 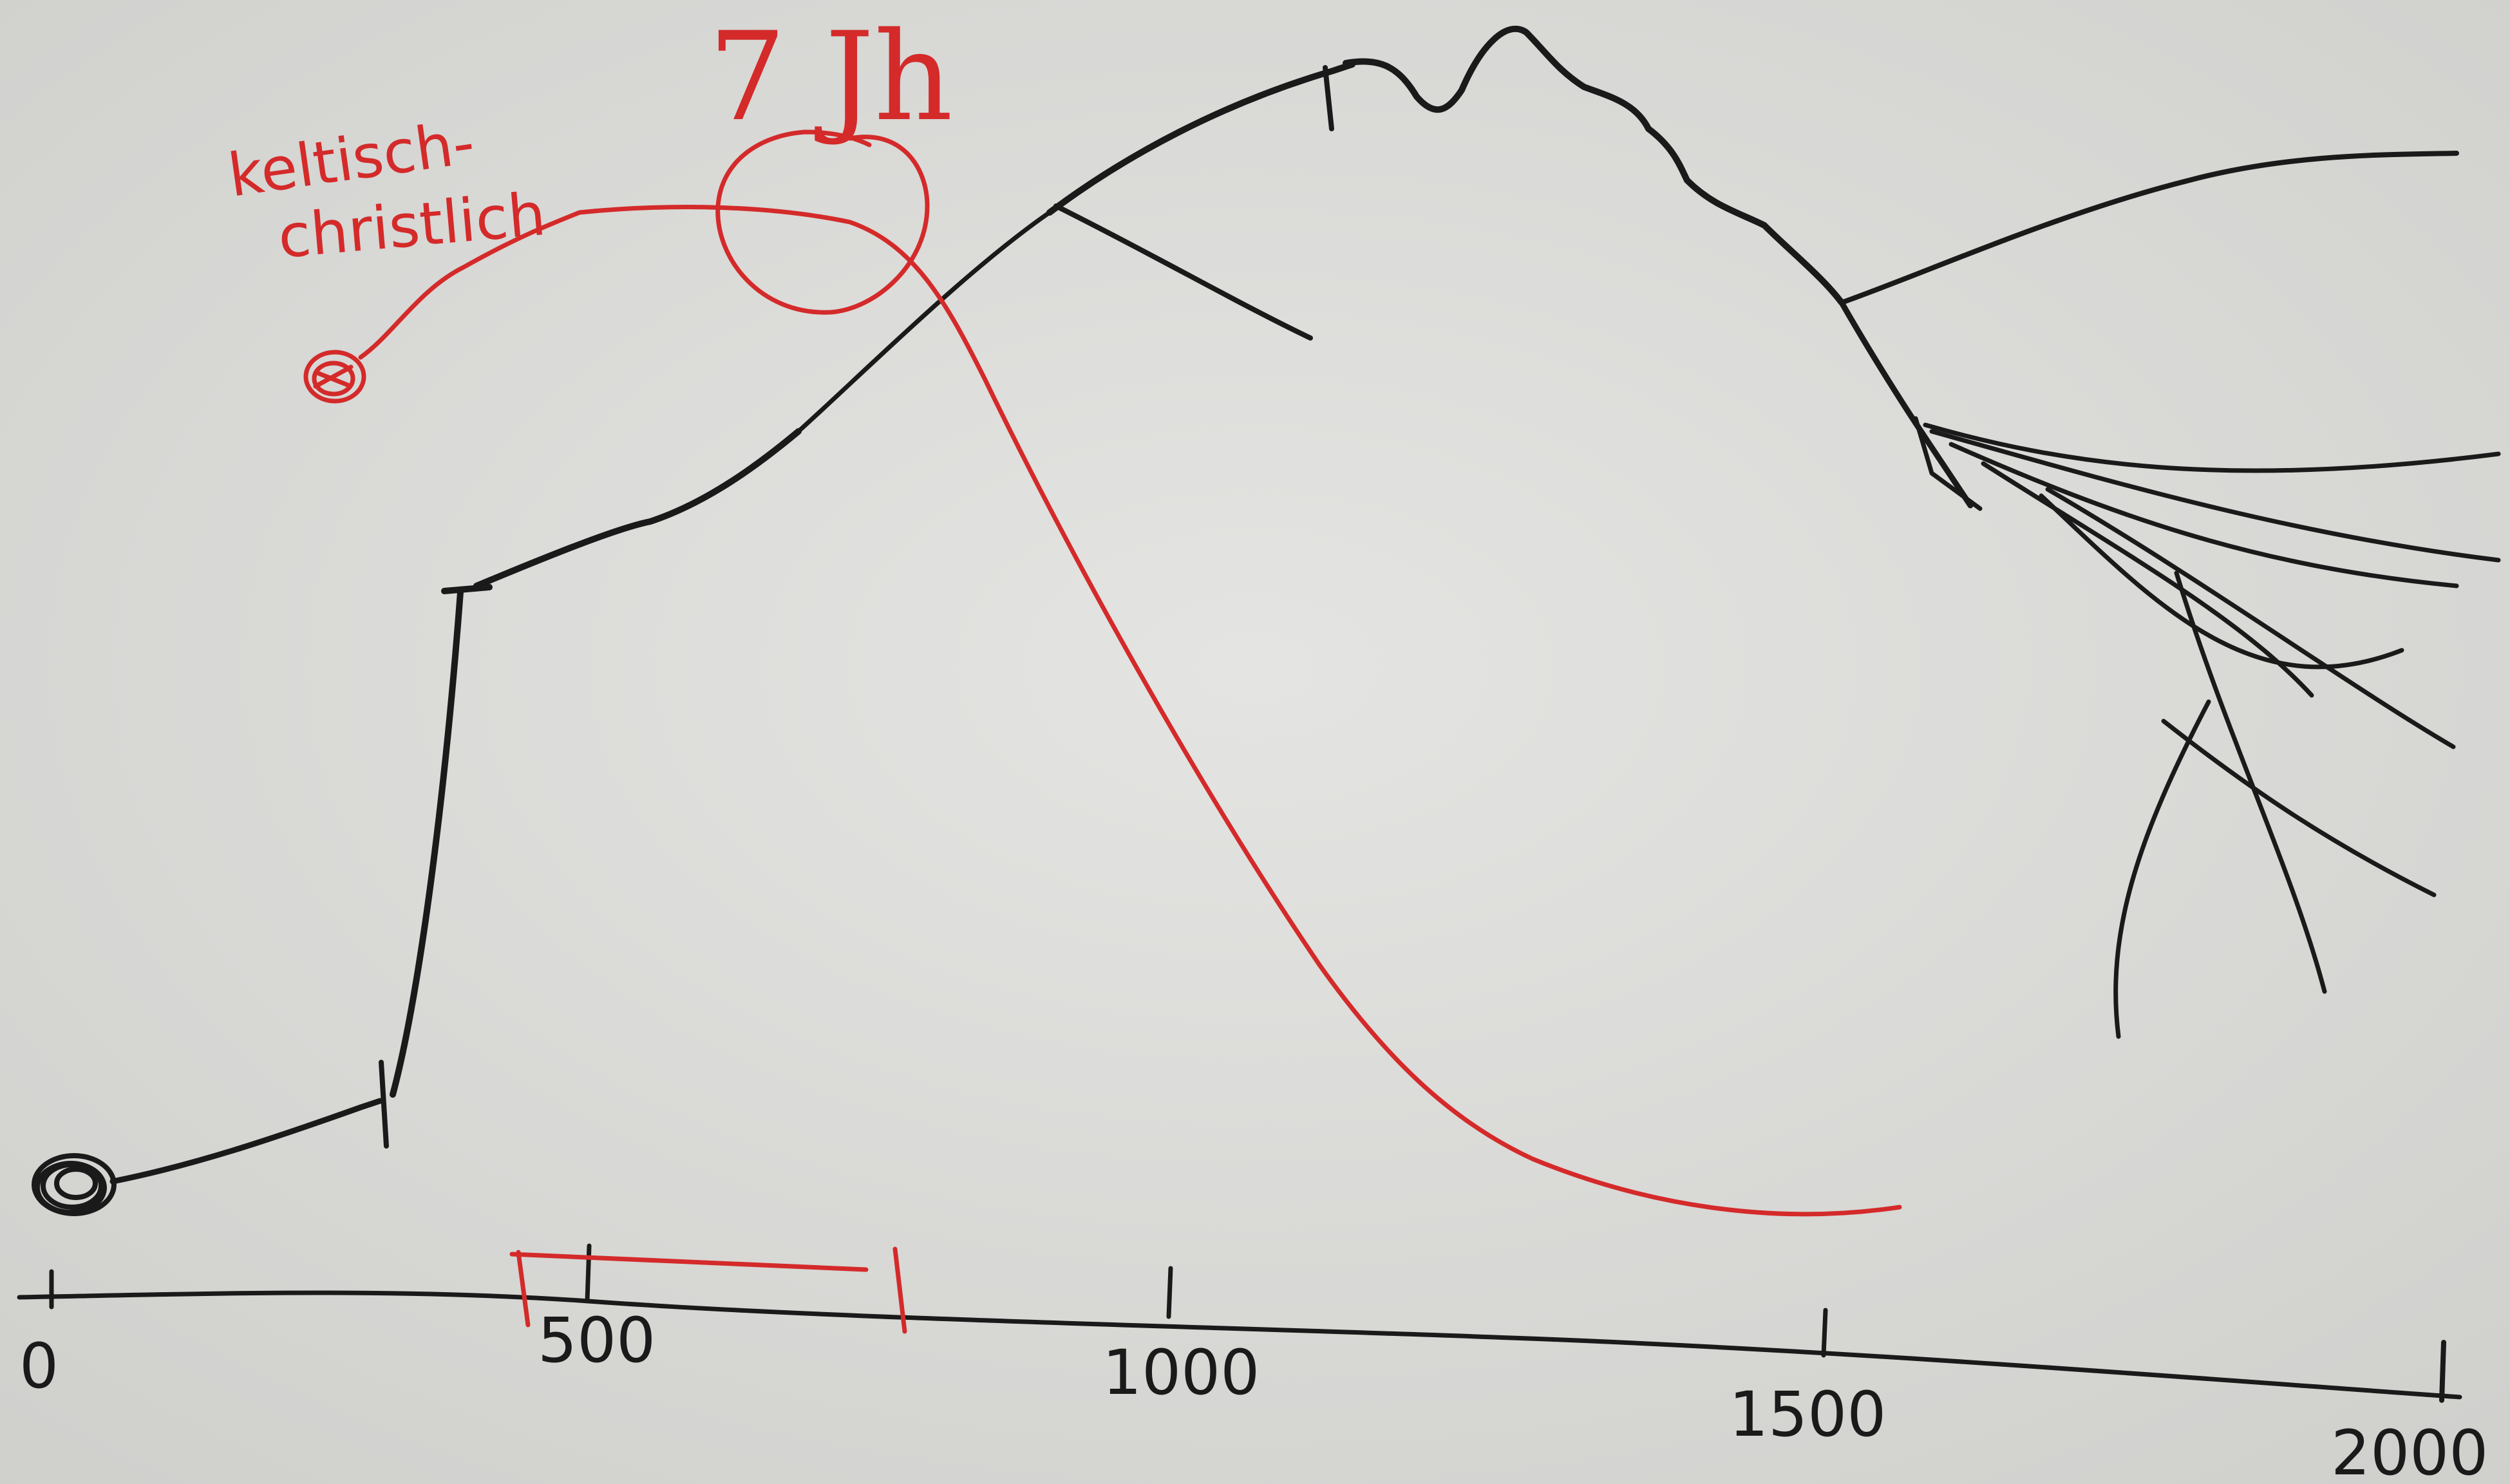 I want to click on axis-tick-label-1500: 1500, so click(x=1807, y=1415).